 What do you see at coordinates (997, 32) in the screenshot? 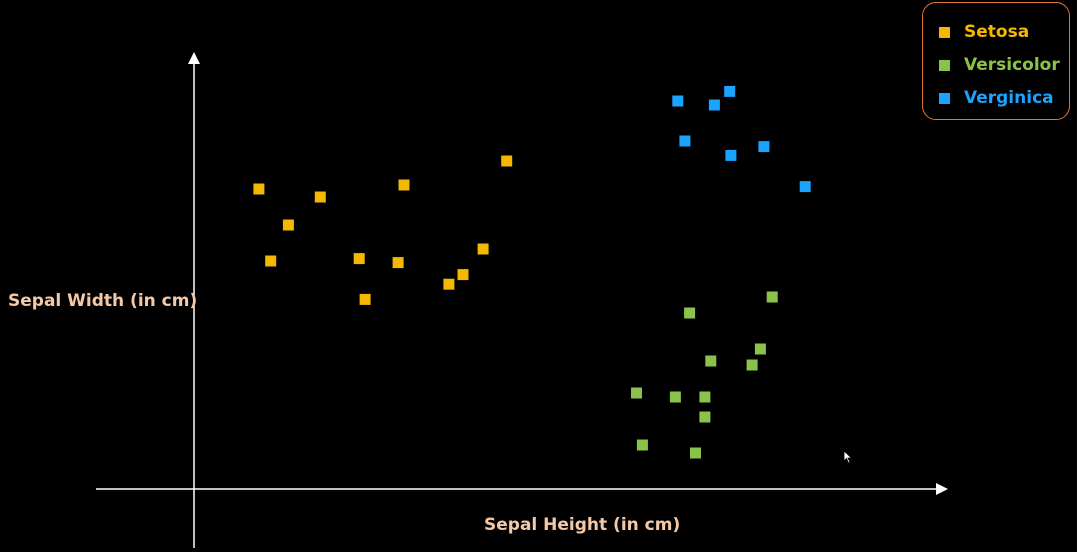
I see `legend-label-setosa: Setosa` at bounding box center [997, 32].